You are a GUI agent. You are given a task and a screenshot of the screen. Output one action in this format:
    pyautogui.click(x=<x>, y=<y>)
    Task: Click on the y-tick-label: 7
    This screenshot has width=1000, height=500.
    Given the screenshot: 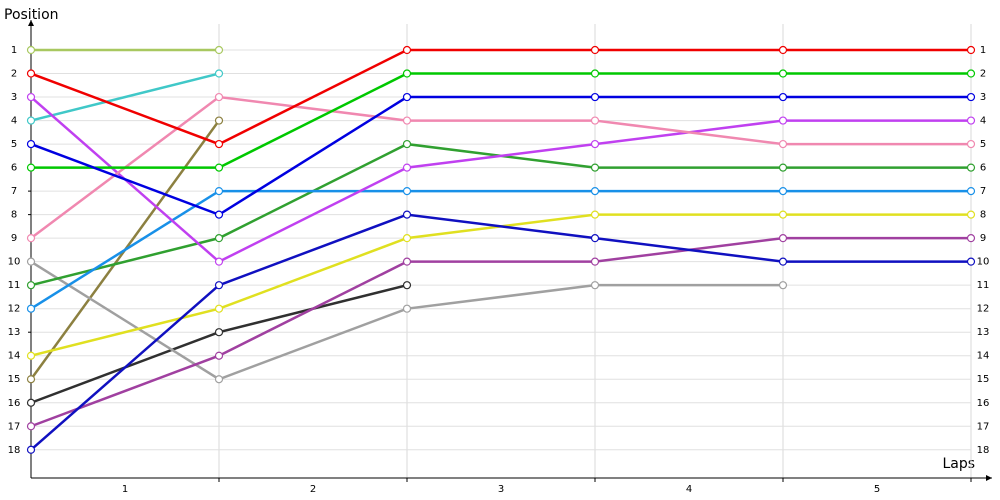 What is the action you would take?
    pyautogui.click(x=14, y=191)
    